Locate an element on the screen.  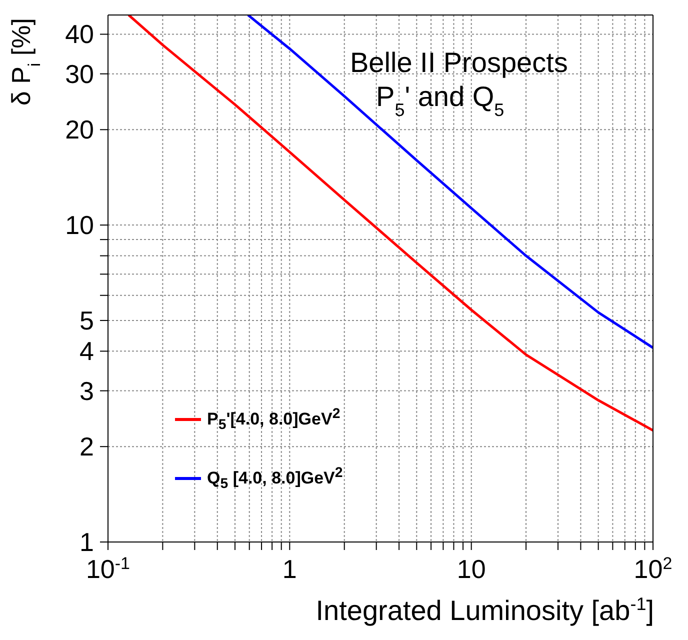
x-axis-title: Integrated Luminosity [ab$^{-1}$] is located at coordinates (485, 610).